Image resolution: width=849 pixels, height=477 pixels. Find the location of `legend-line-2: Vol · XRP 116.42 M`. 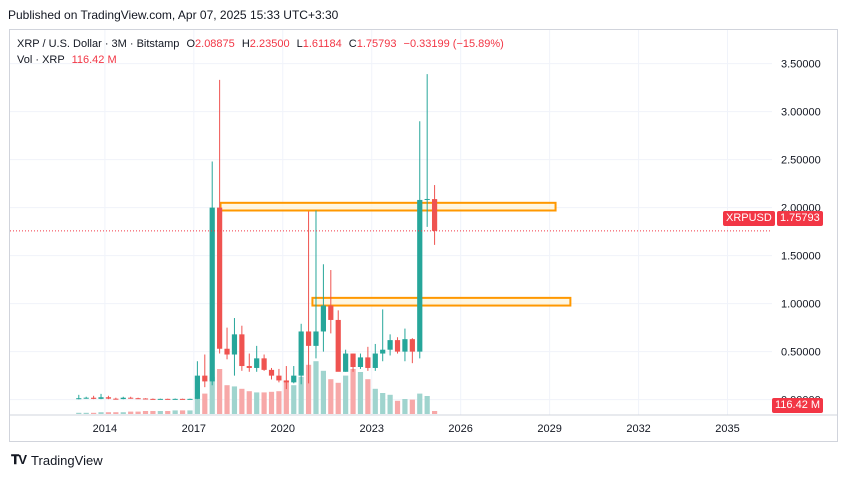

legend-line-2: Vol · XRP 116.42 M is located at coordinates (260, 60).